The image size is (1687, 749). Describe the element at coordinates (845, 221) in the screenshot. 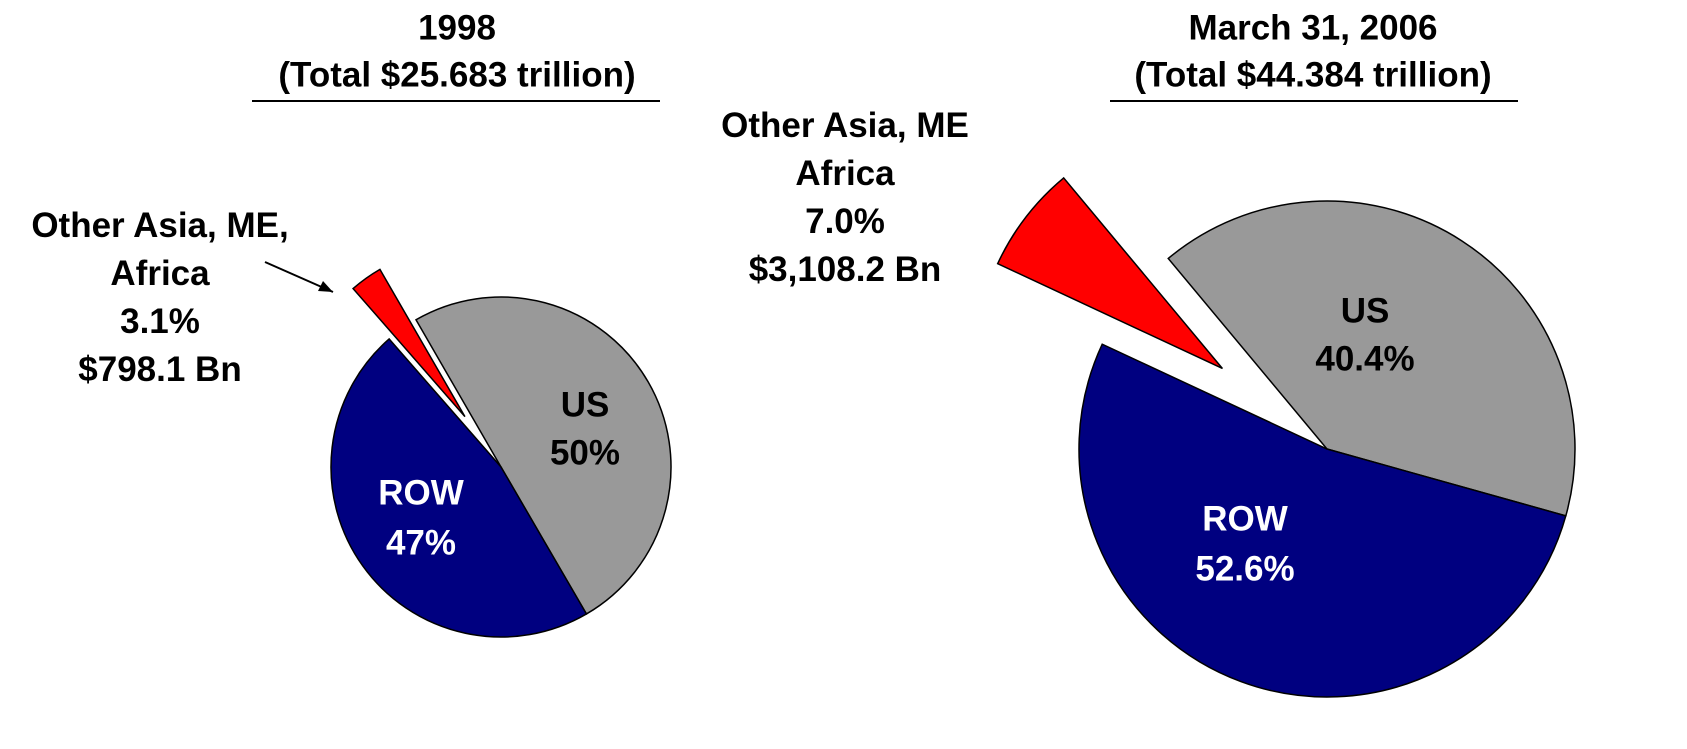

I see `other-value: 7.0%` at that location.